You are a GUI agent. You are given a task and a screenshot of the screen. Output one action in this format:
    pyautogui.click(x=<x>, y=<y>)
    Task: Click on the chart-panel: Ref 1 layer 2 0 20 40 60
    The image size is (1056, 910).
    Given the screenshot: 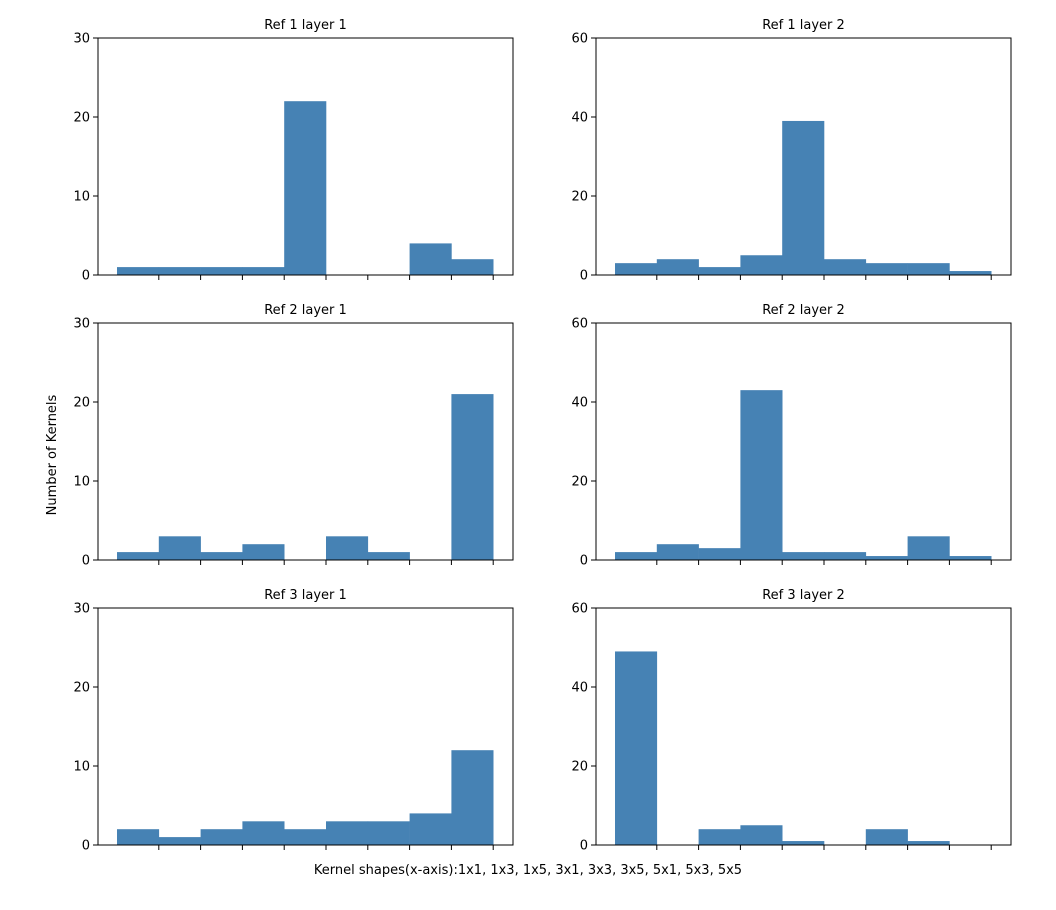 What is the action you would take?
    pyautogui.click(x=791, y=151)
    